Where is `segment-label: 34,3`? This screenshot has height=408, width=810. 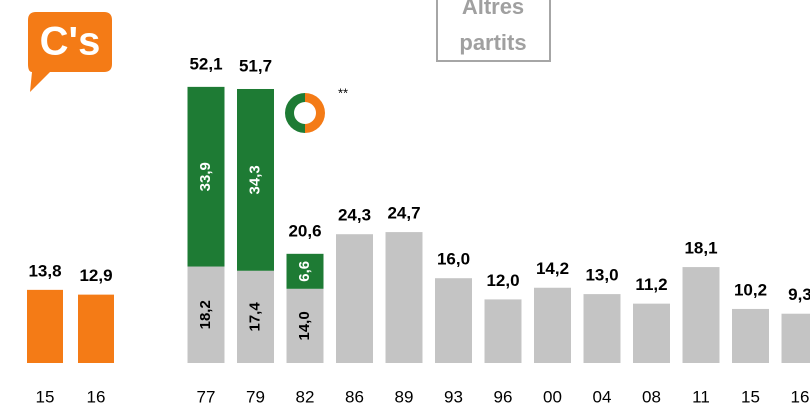 segment-label: 34,3 is located at coordinates (254, 179).